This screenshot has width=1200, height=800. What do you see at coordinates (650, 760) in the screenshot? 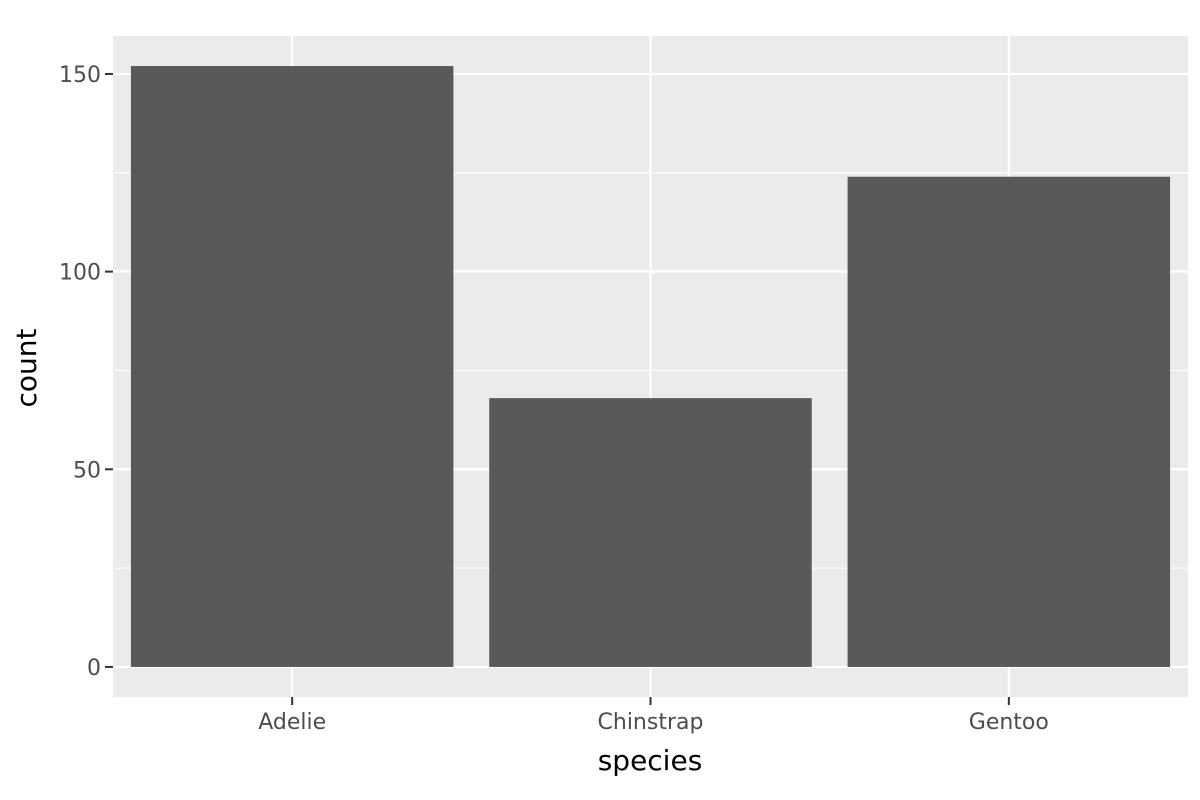
I see `x-axis-title: species` at bounding box center [650, 760].